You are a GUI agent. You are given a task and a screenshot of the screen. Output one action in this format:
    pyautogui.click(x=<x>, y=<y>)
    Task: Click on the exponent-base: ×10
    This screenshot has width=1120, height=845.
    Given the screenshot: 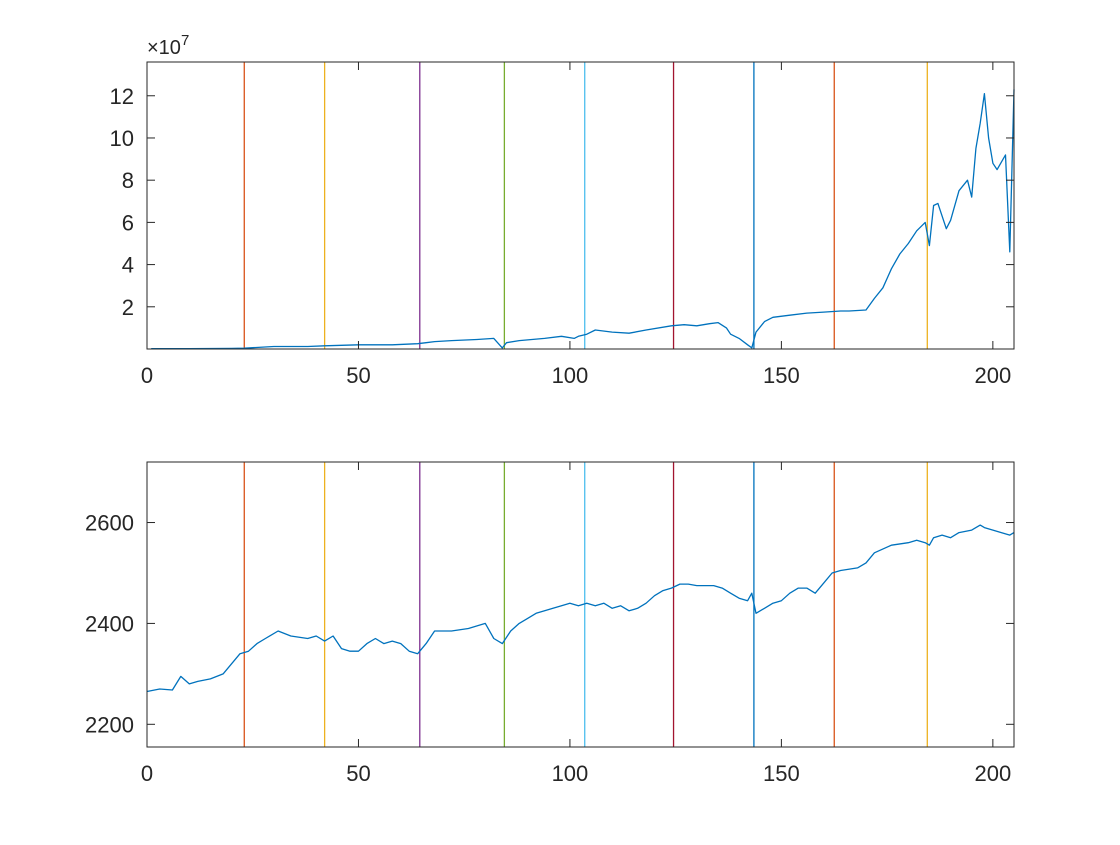 What is the action you would take?
    pyautogui.click(x=164, y=48)
    